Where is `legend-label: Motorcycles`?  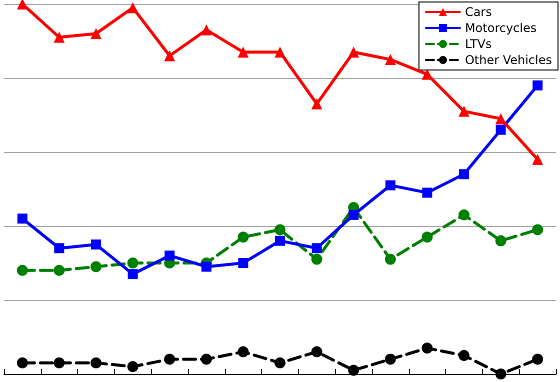 legend-label: Motorcycles is located at coordinates (500, 28).